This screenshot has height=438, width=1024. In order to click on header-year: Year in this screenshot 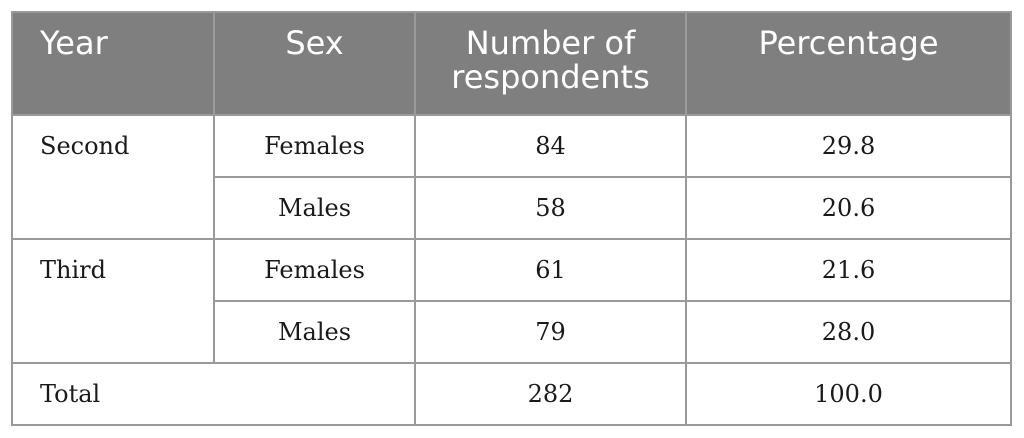, I will do `click(113, 63)`.